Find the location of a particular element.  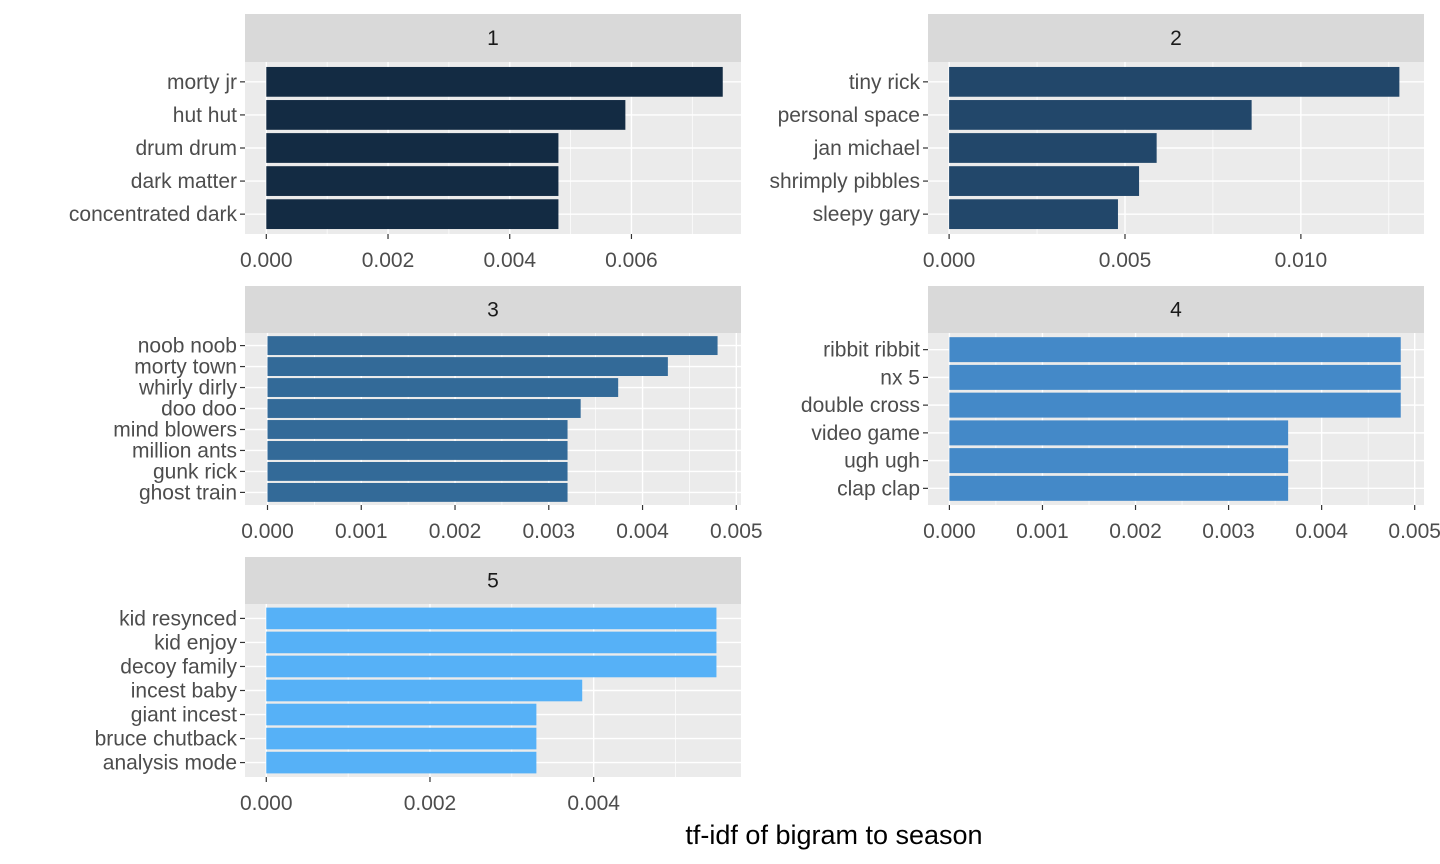

y-tick-label: mind blowers is located at coordinates (175, 429).